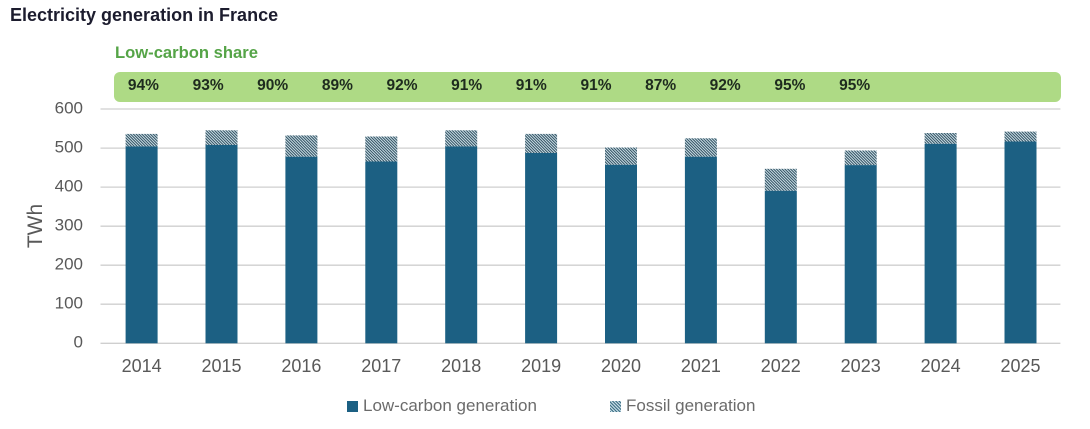 The height and width of the screenshot is (429, 1090). What do you see at coordinates (861, 366) in the screenshot?
I see `svg-text: 2023` at bounding box center [861, 366].